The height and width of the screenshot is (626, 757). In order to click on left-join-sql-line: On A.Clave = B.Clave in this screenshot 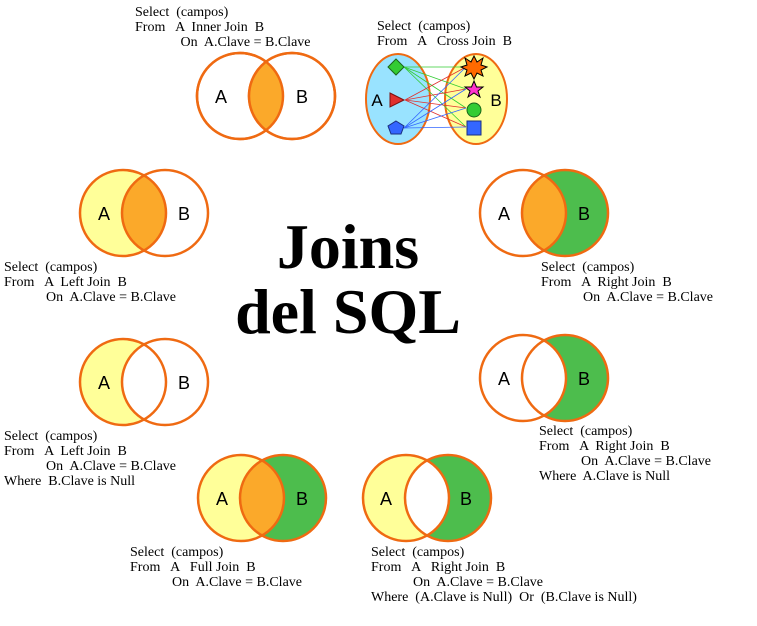, I will do `click(90, 297)`.